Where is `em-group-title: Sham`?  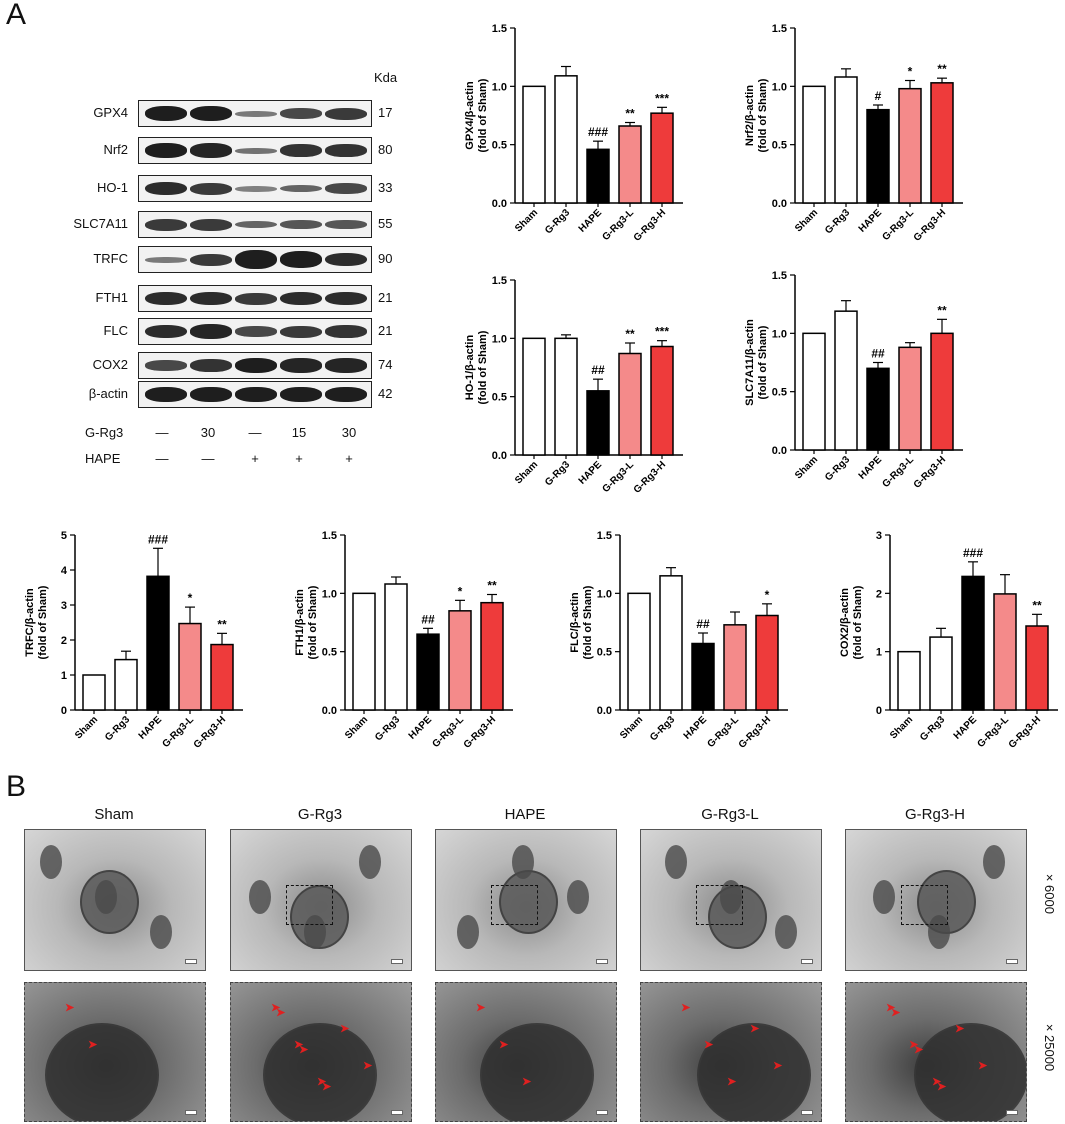
em-group-title: Sham is located at coordinates (114, 814).